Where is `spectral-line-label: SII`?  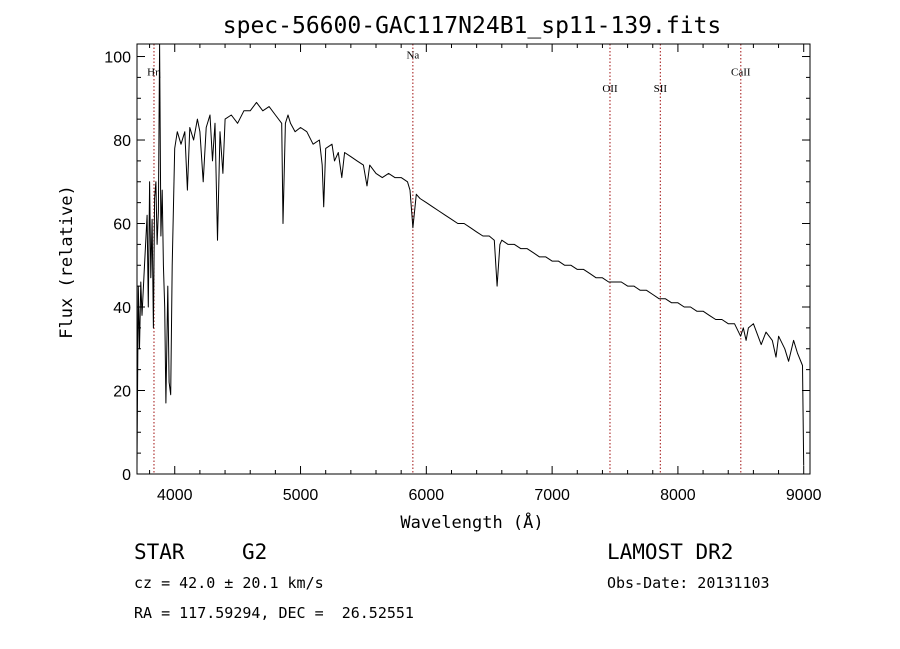 spectral-line-label: SII is located at coordinates (661, 89).